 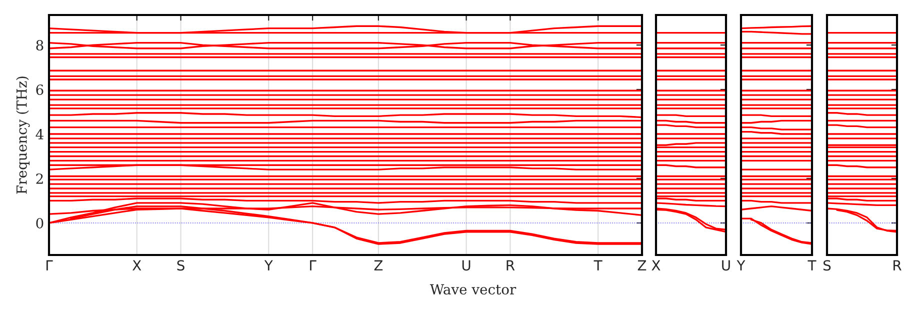 I want to click on y-tick-label: 6, so click(x=40, y=89).